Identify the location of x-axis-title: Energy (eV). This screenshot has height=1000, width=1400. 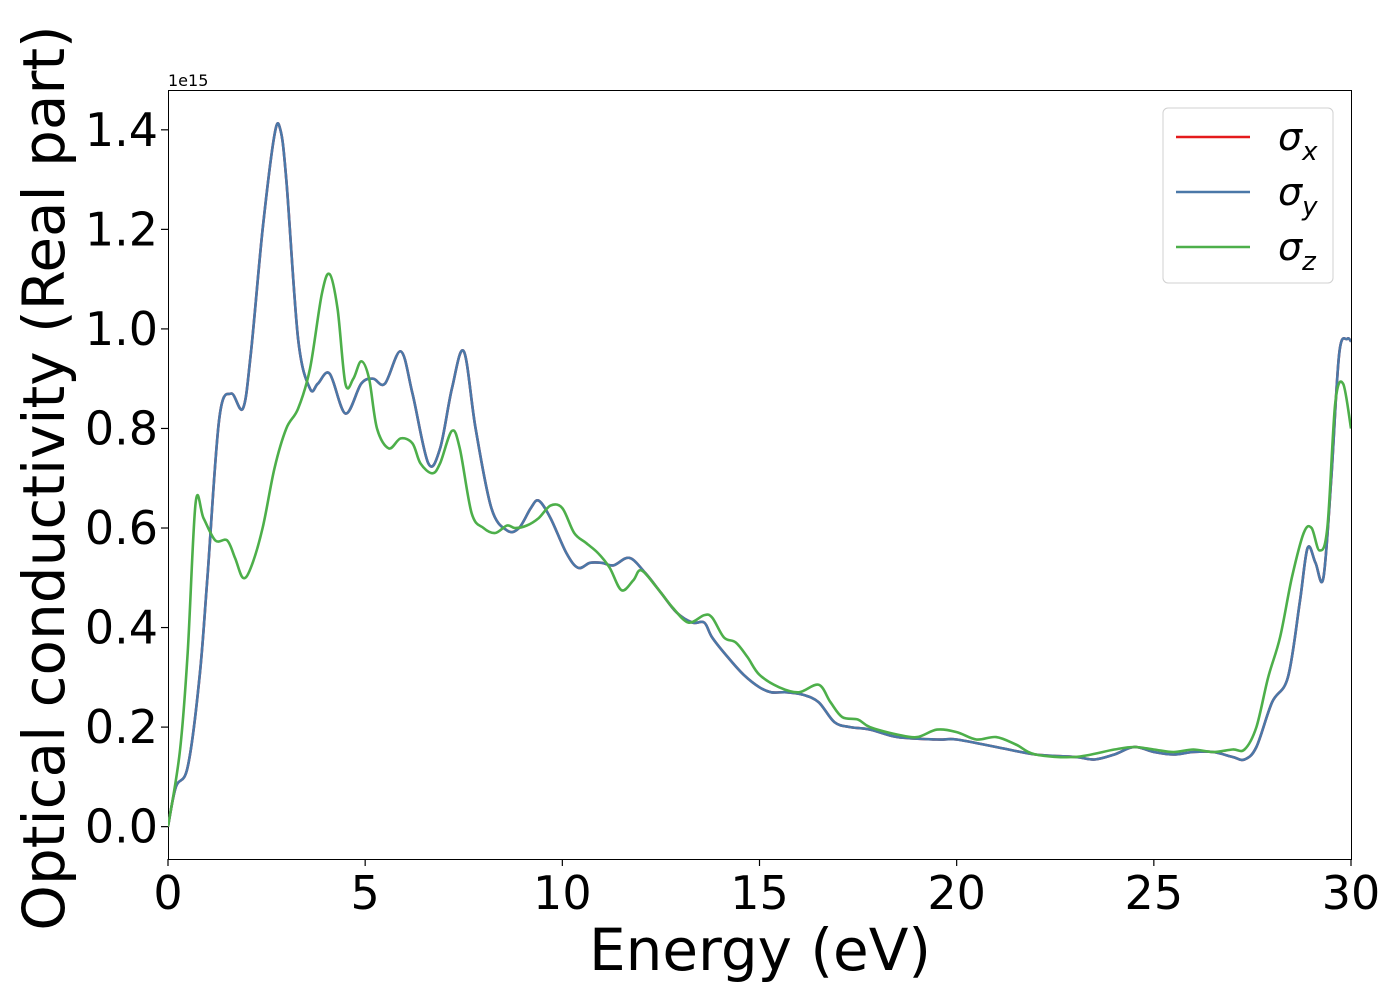
(760, 950).